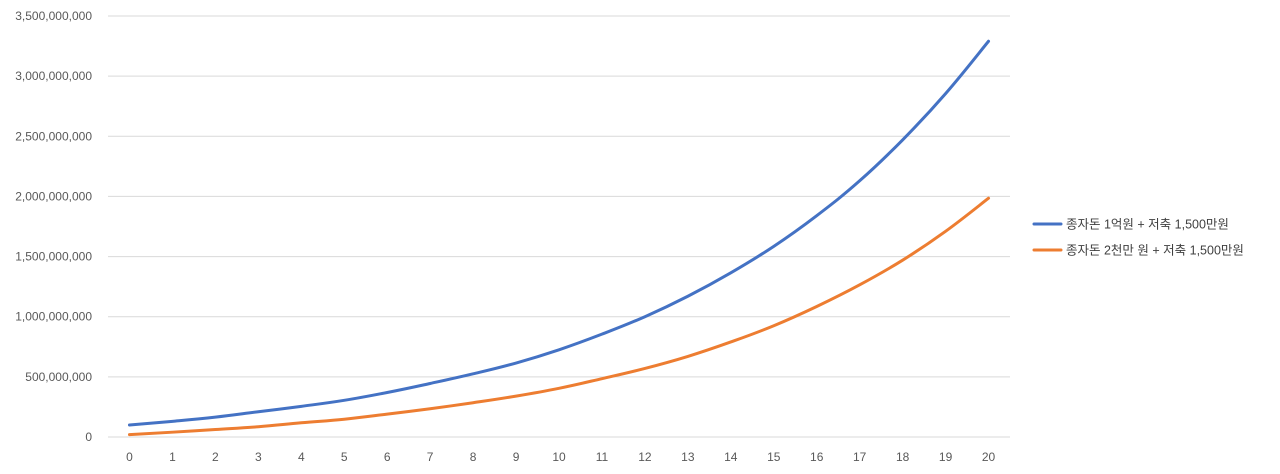  Describe the element at coordinates (602, 457) in the screenshot. I see `x-tick-label: 11` at that location.